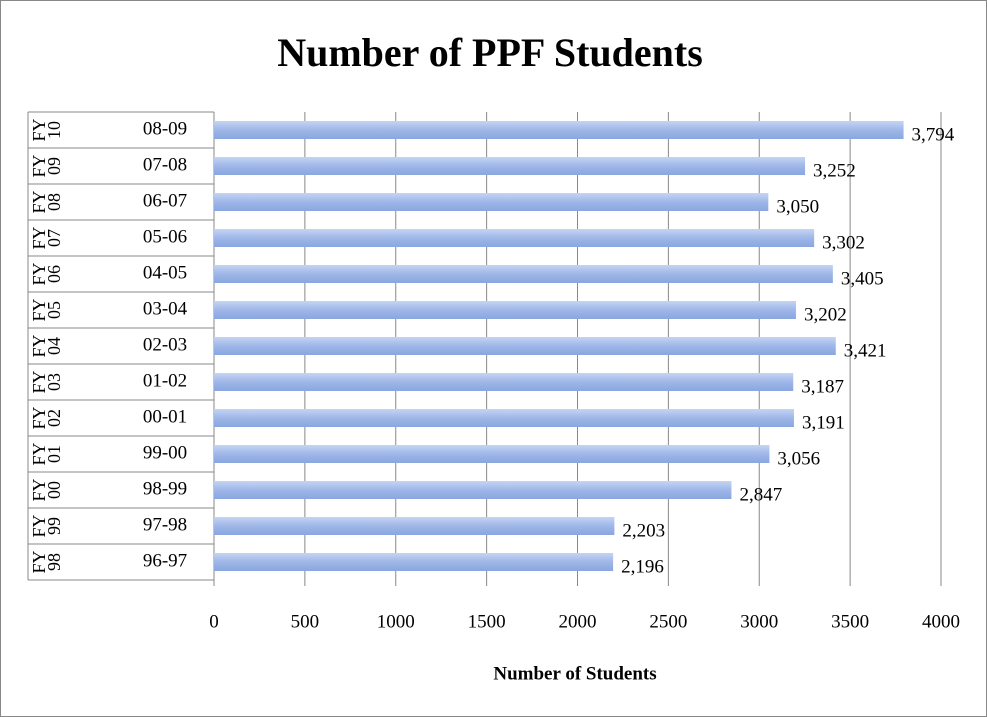 This screenshot has height=717, width=987. I want to click on x-tick-label: 2500, so click(668, 621).